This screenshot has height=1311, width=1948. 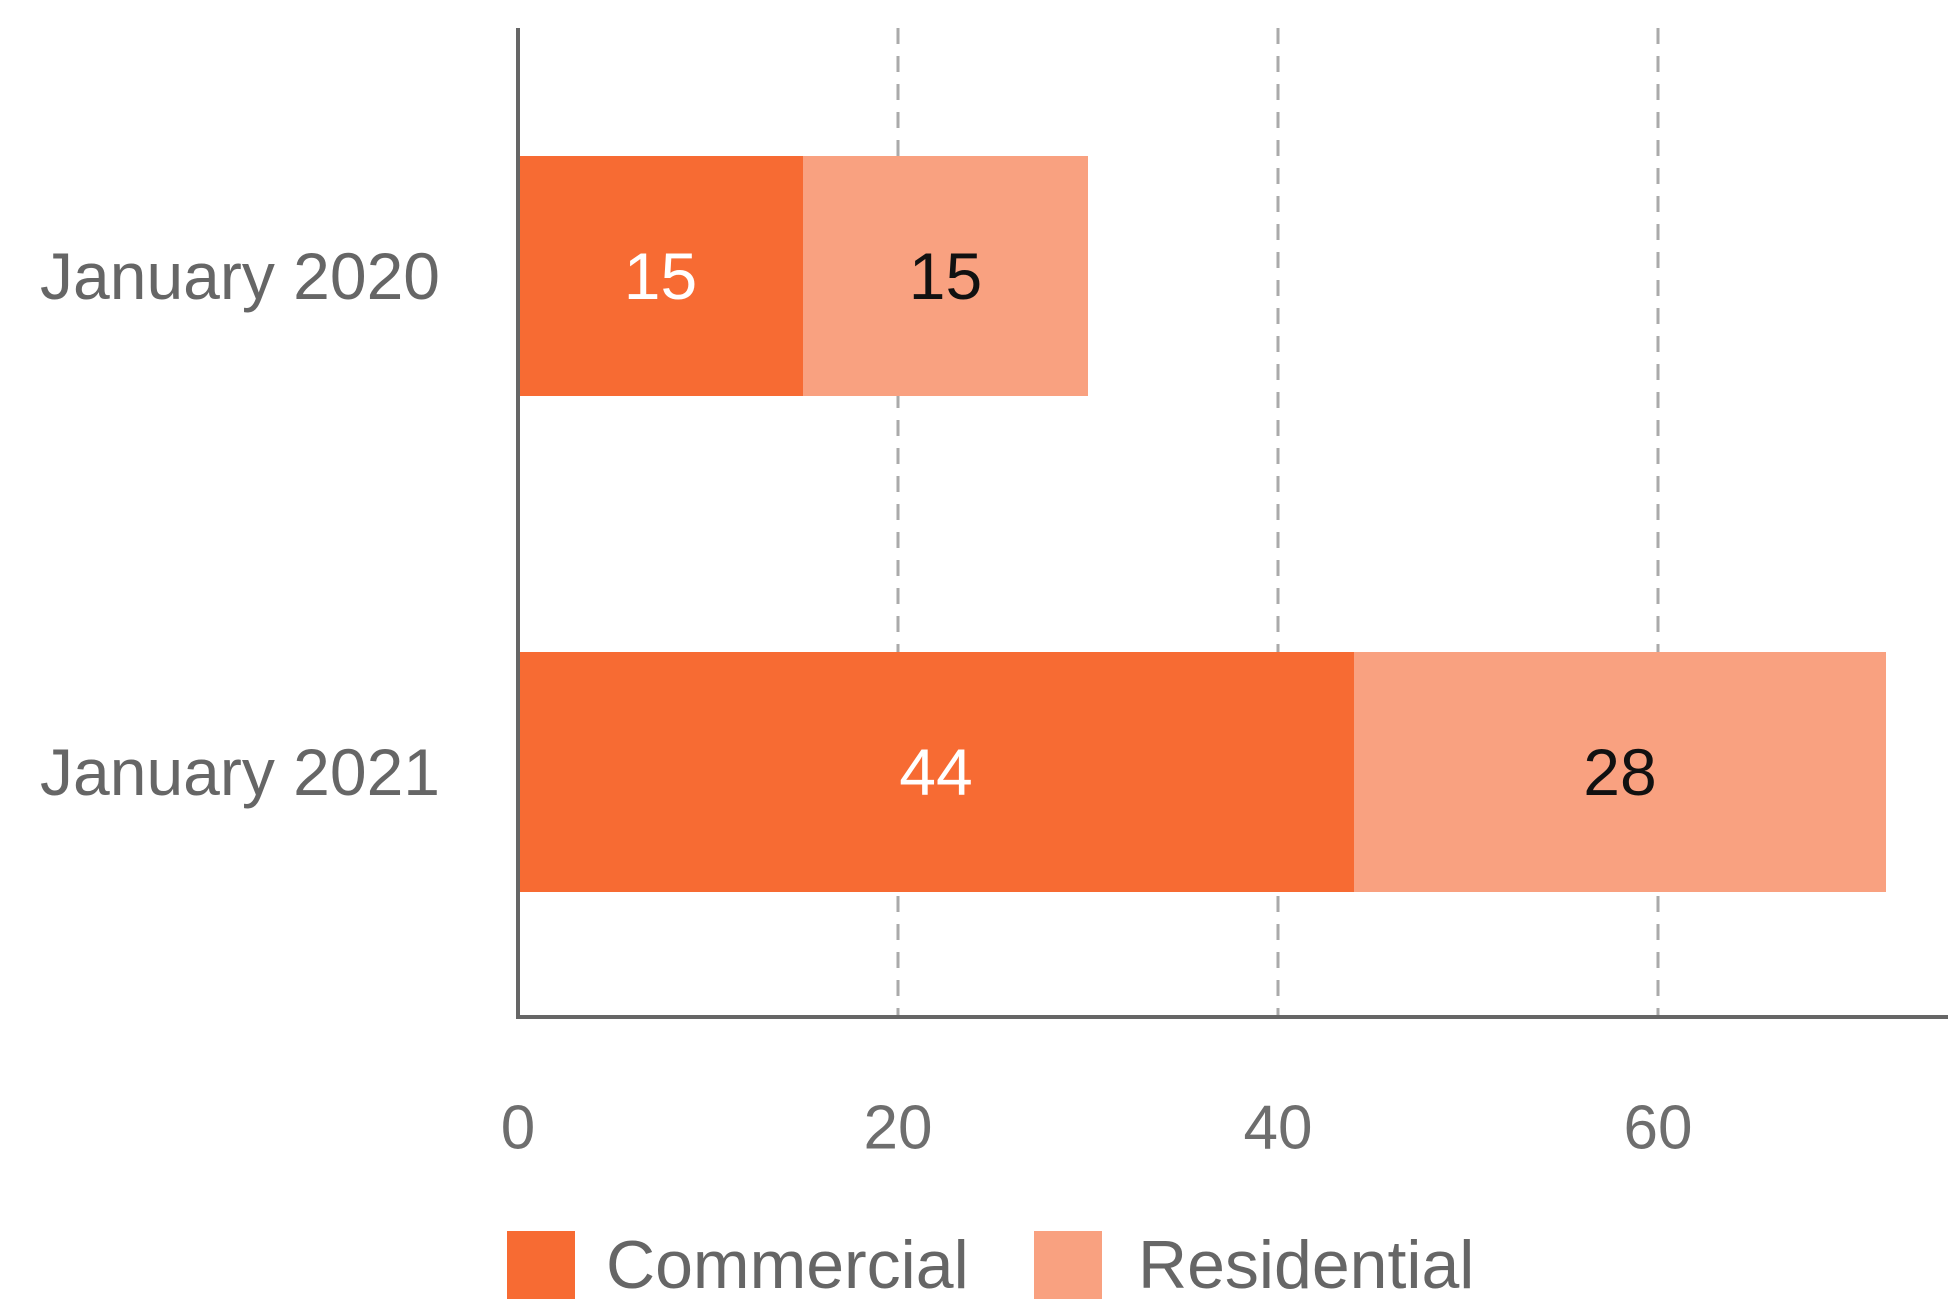 I want to click on category-label: January 2020, so click(x=240, y=276).